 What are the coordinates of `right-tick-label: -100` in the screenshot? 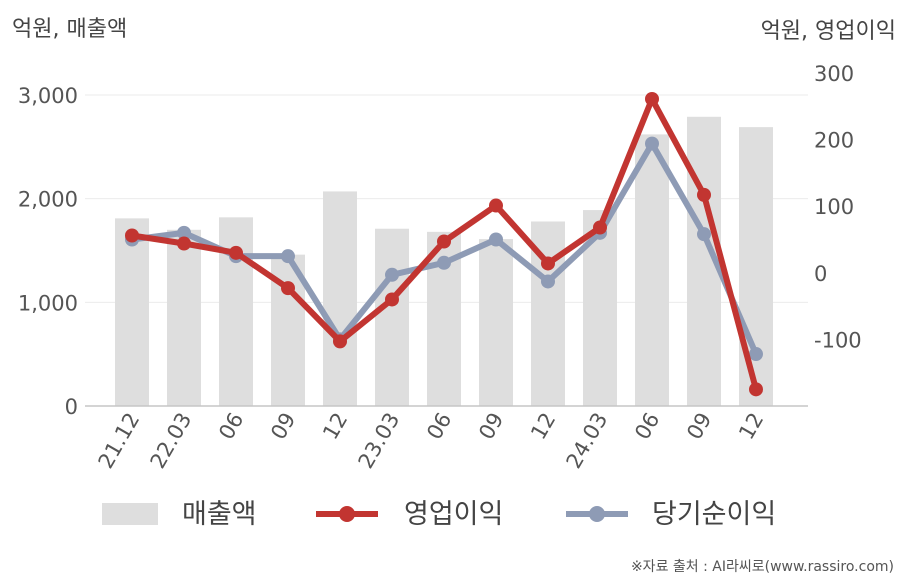 It's located at (838, 340).